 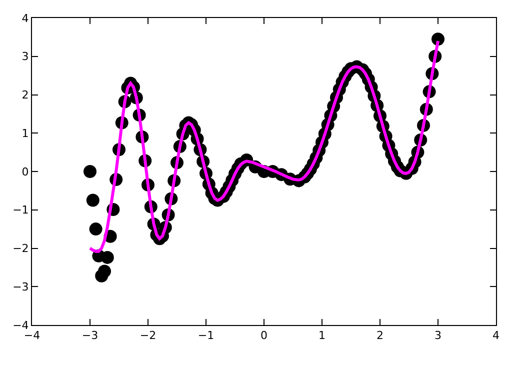 I want to click on y-tick-label: −1, so click(x=20, y=210).